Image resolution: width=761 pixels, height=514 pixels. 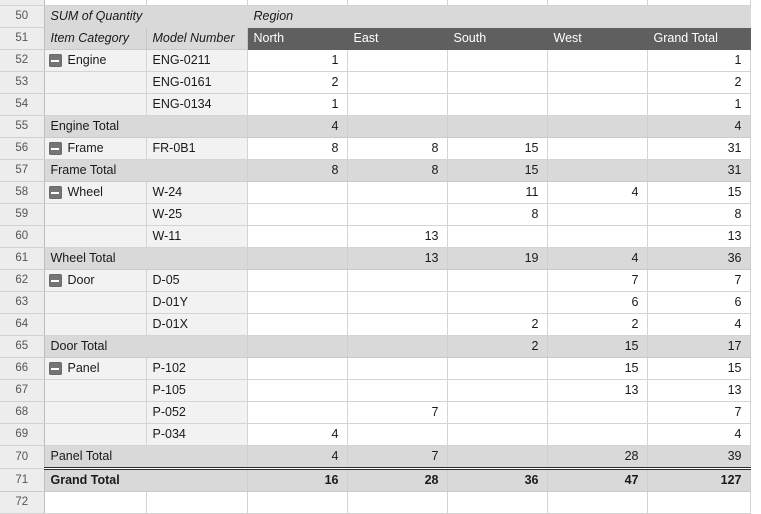 What do you see at coordinates (22, 192) in the screenshot?
I see `row-number-58: 58` at bounding box center [22, 192].